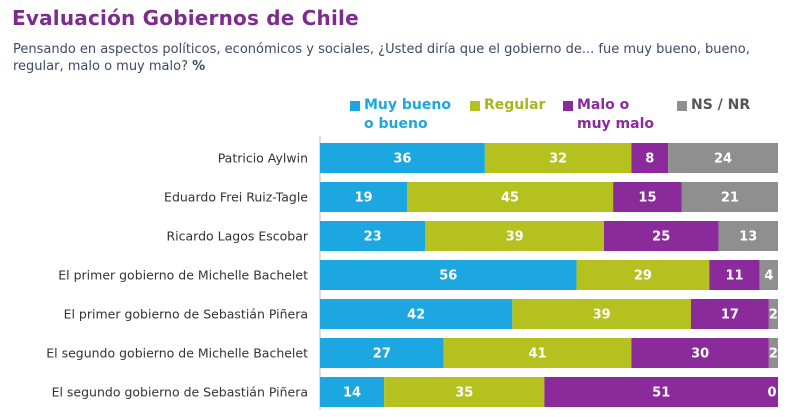 The image size is (800, 417). I want to click on data-label: 23, so click(373, 237).